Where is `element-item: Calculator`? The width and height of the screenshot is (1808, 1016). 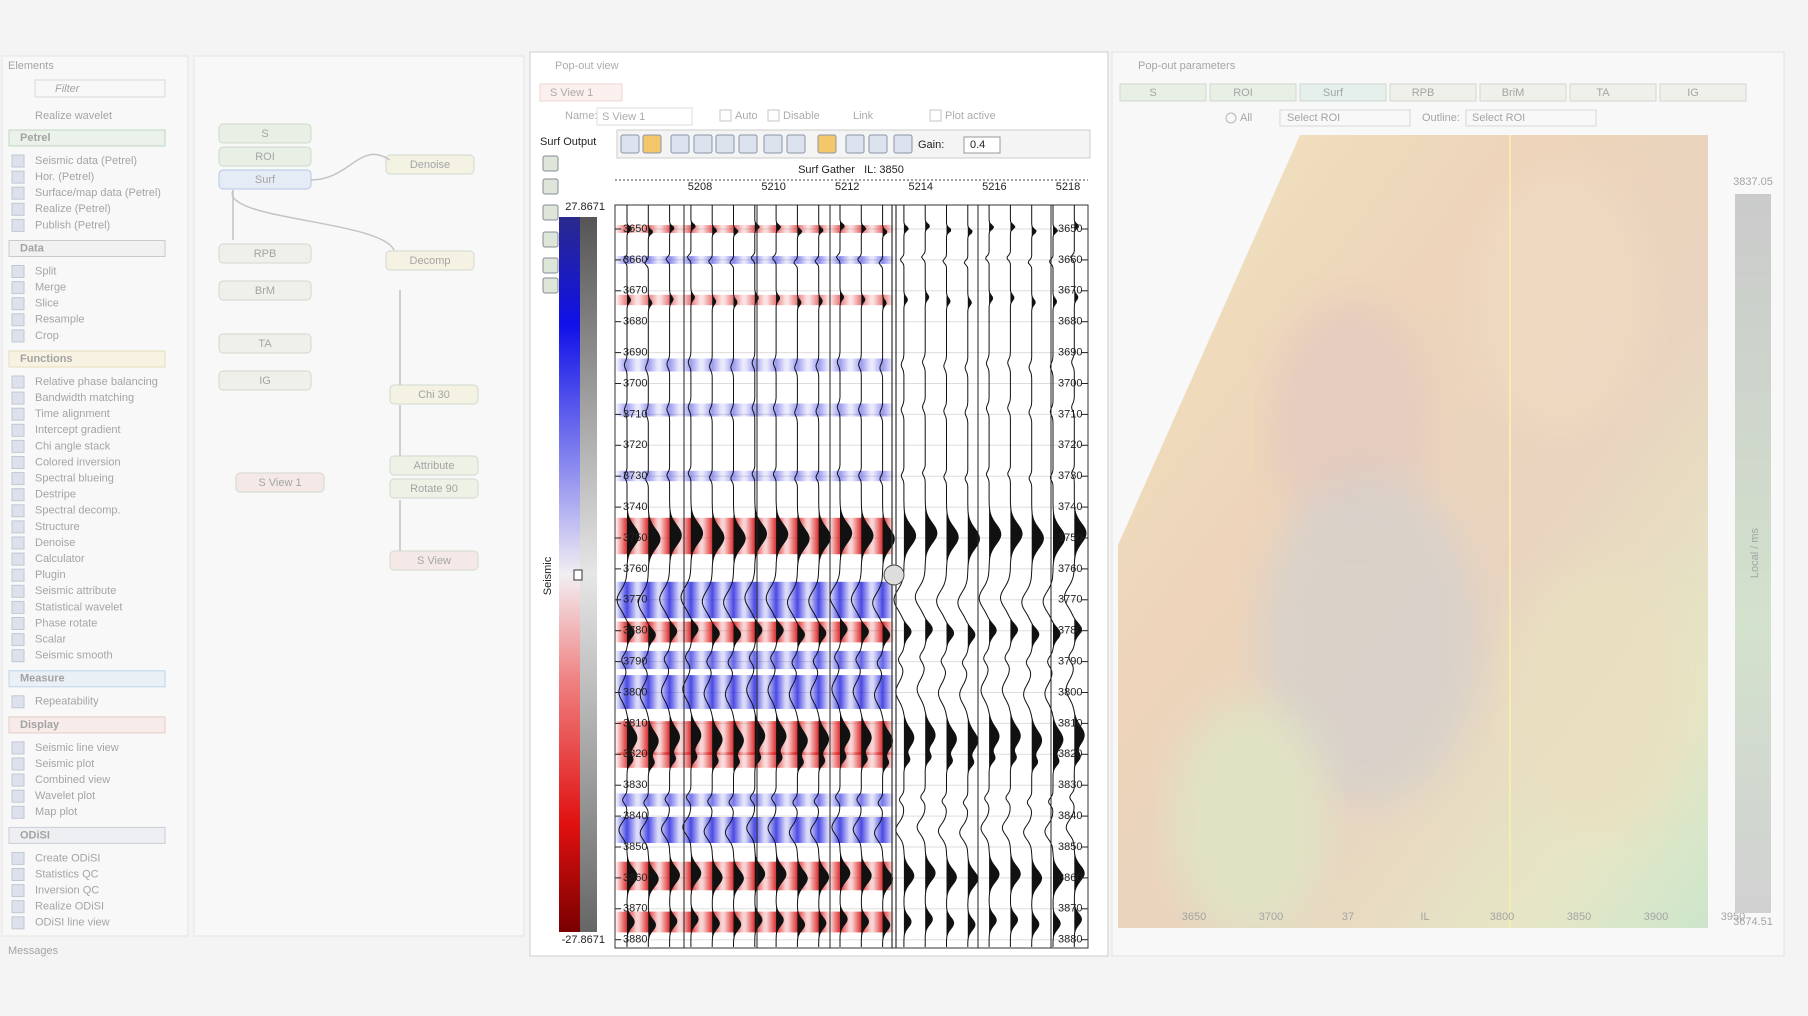
element-item: Calculator is located at coordinates (60, 559).